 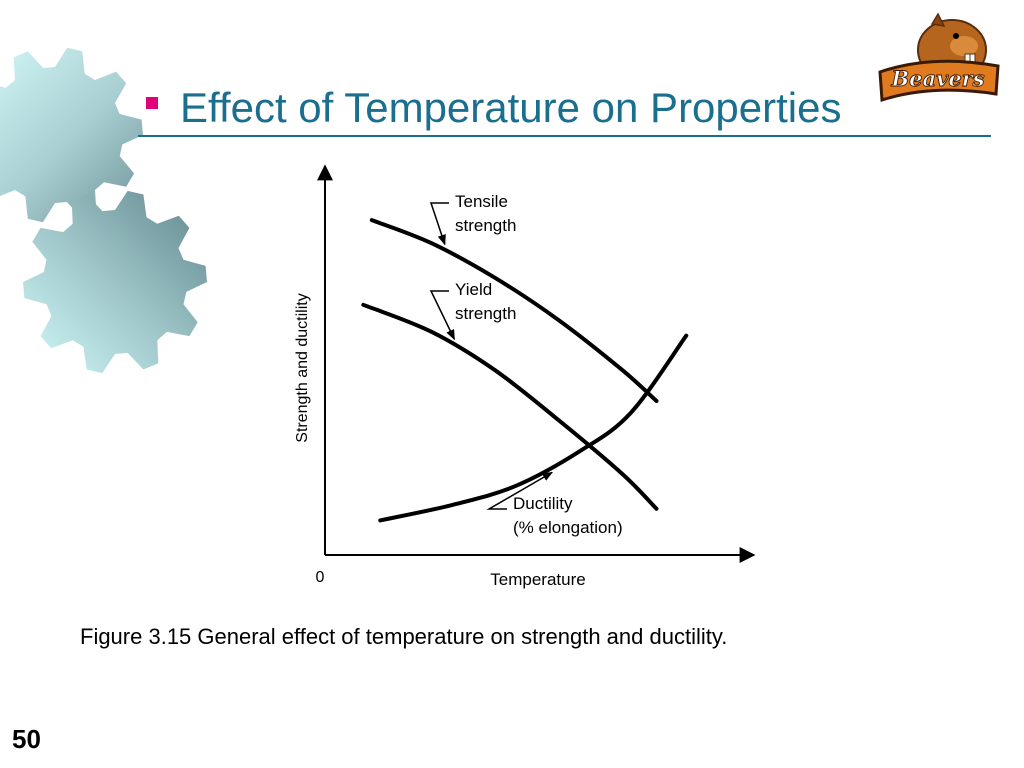 What do you see at coordinates (568, 527) in the screenshot?
I see `series-label-3-line-2: (% elongation)` at bounding box center [568, 527].